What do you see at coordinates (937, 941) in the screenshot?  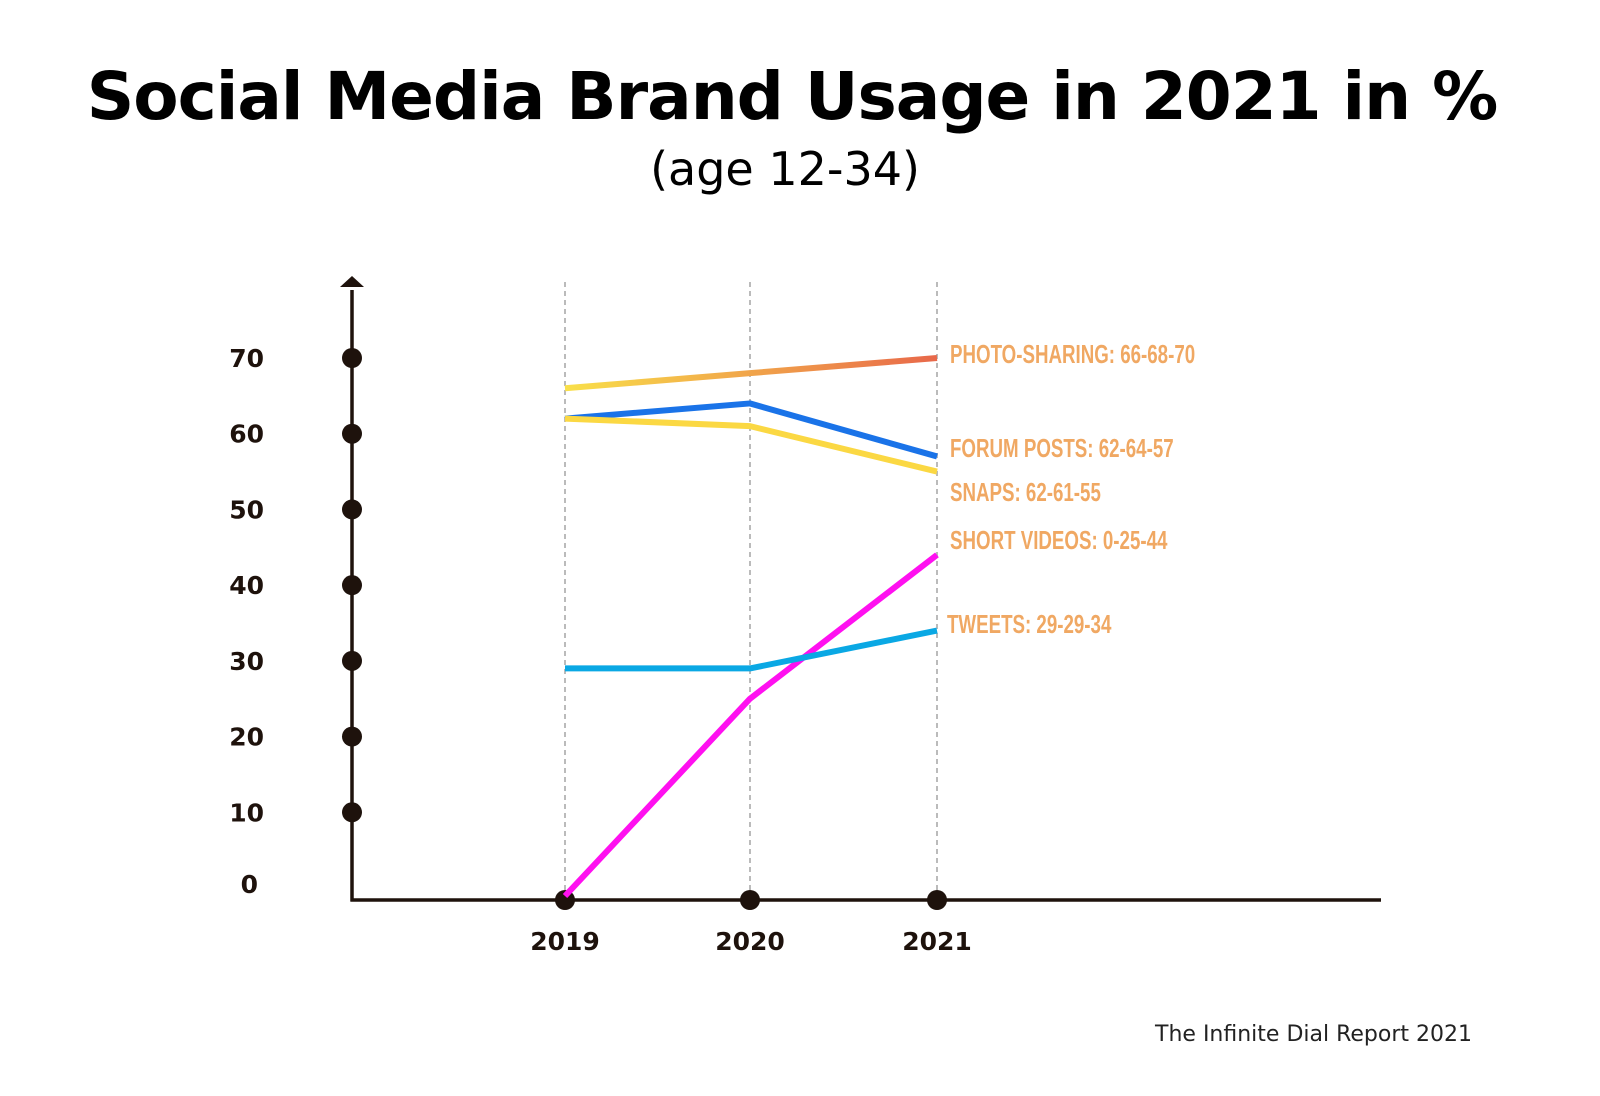 I see `x-tick-label-2021: 2021` at bounding box center [937, 941].